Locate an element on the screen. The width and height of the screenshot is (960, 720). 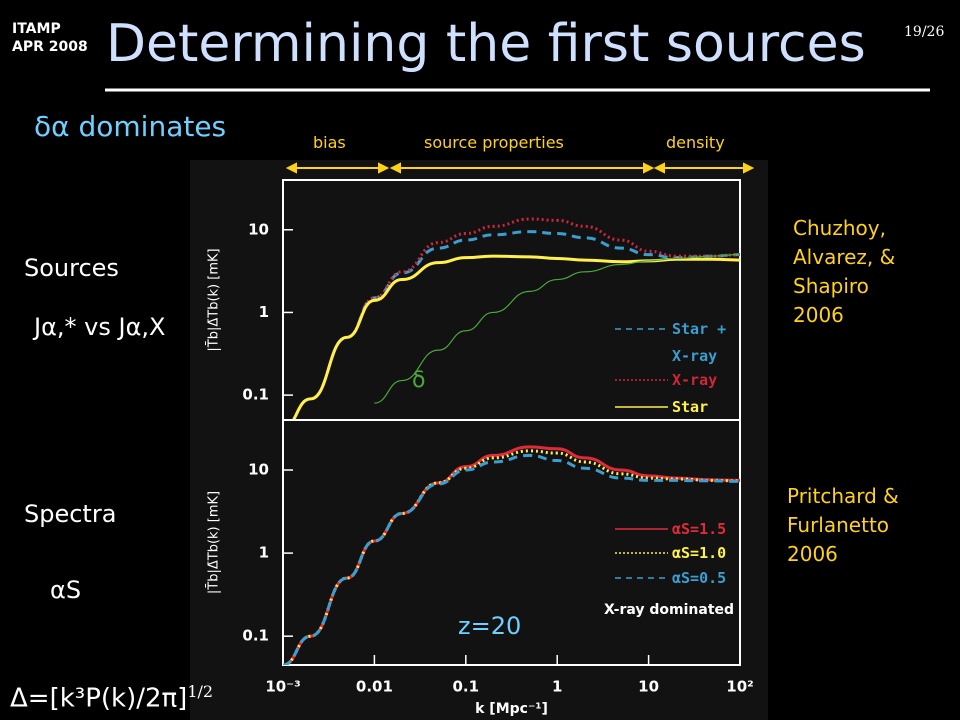
legend-label: X-ray is located at coordinates (695, 380).